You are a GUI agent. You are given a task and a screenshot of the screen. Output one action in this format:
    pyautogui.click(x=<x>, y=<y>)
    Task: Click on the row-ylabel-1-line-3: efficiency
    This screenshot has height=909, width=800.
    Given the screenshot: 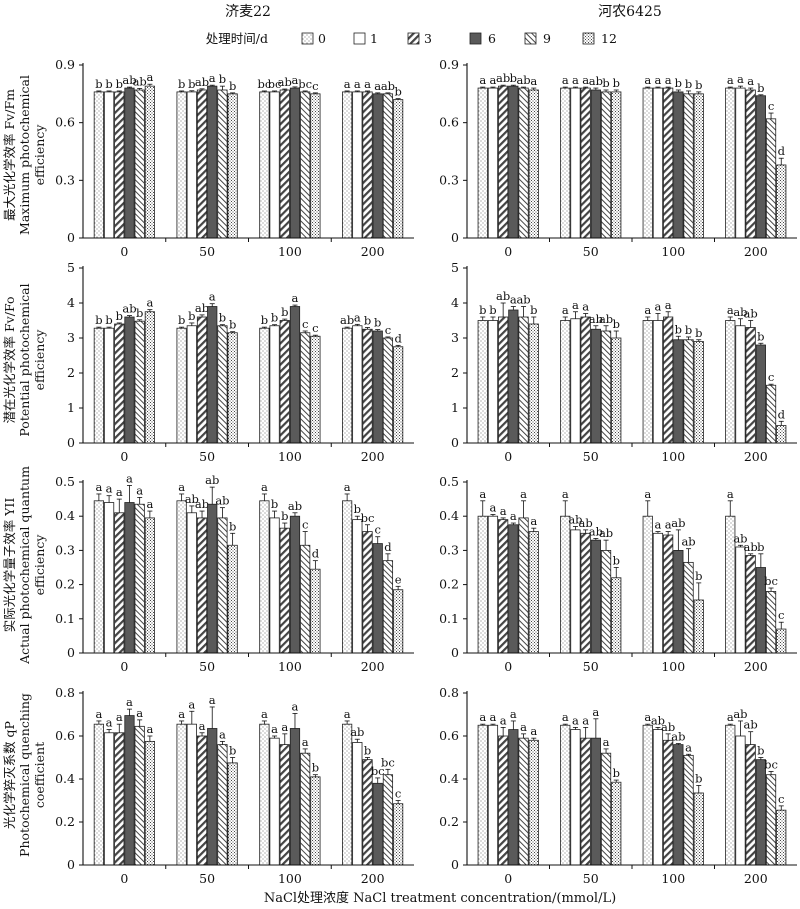 What is the action you would take?
    pyautogui.click(x=39, y=360)
    